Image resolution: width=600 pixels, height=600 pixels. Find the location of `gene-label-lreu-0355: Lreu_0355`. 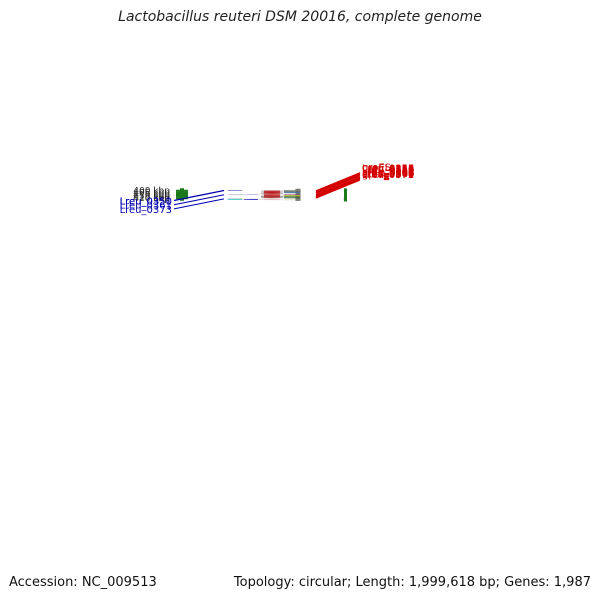

gene-label-lreu-0355: Lreu_0355 is located at coordinates (388, 168).